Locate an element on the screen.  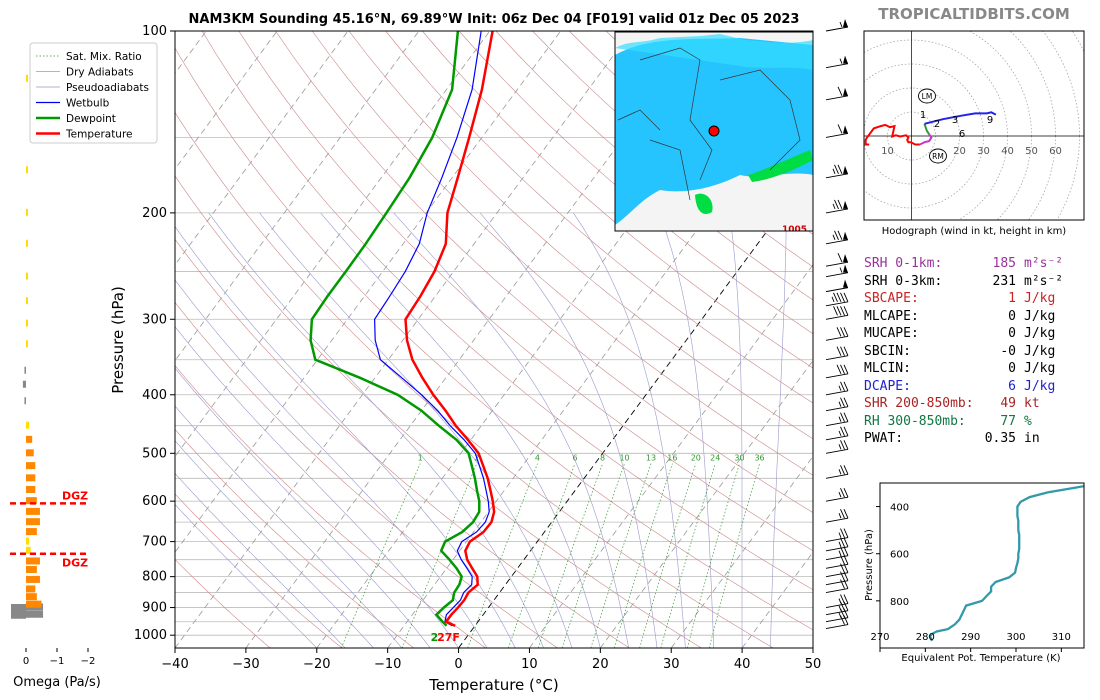
x-tick-label: −30 is located at coordinates (245, 664).